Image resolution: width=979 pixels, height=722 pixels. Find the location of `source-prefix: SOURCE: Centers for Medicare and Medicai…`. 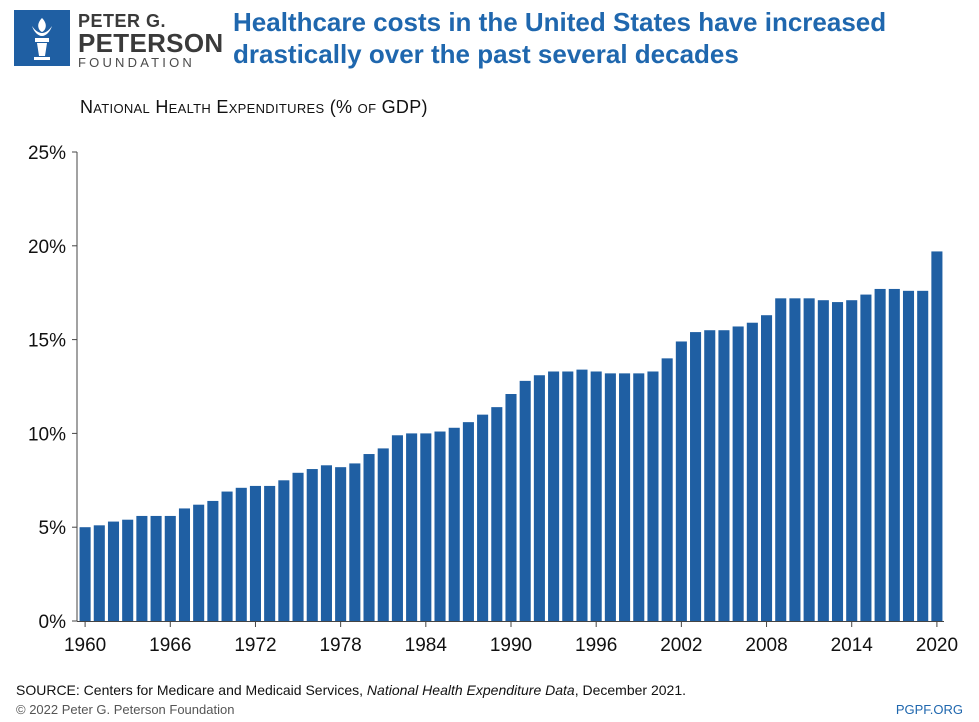

source-prefix: SOURCE: Centers for Medicare and Medicai… is located at coordinates (191, 690).